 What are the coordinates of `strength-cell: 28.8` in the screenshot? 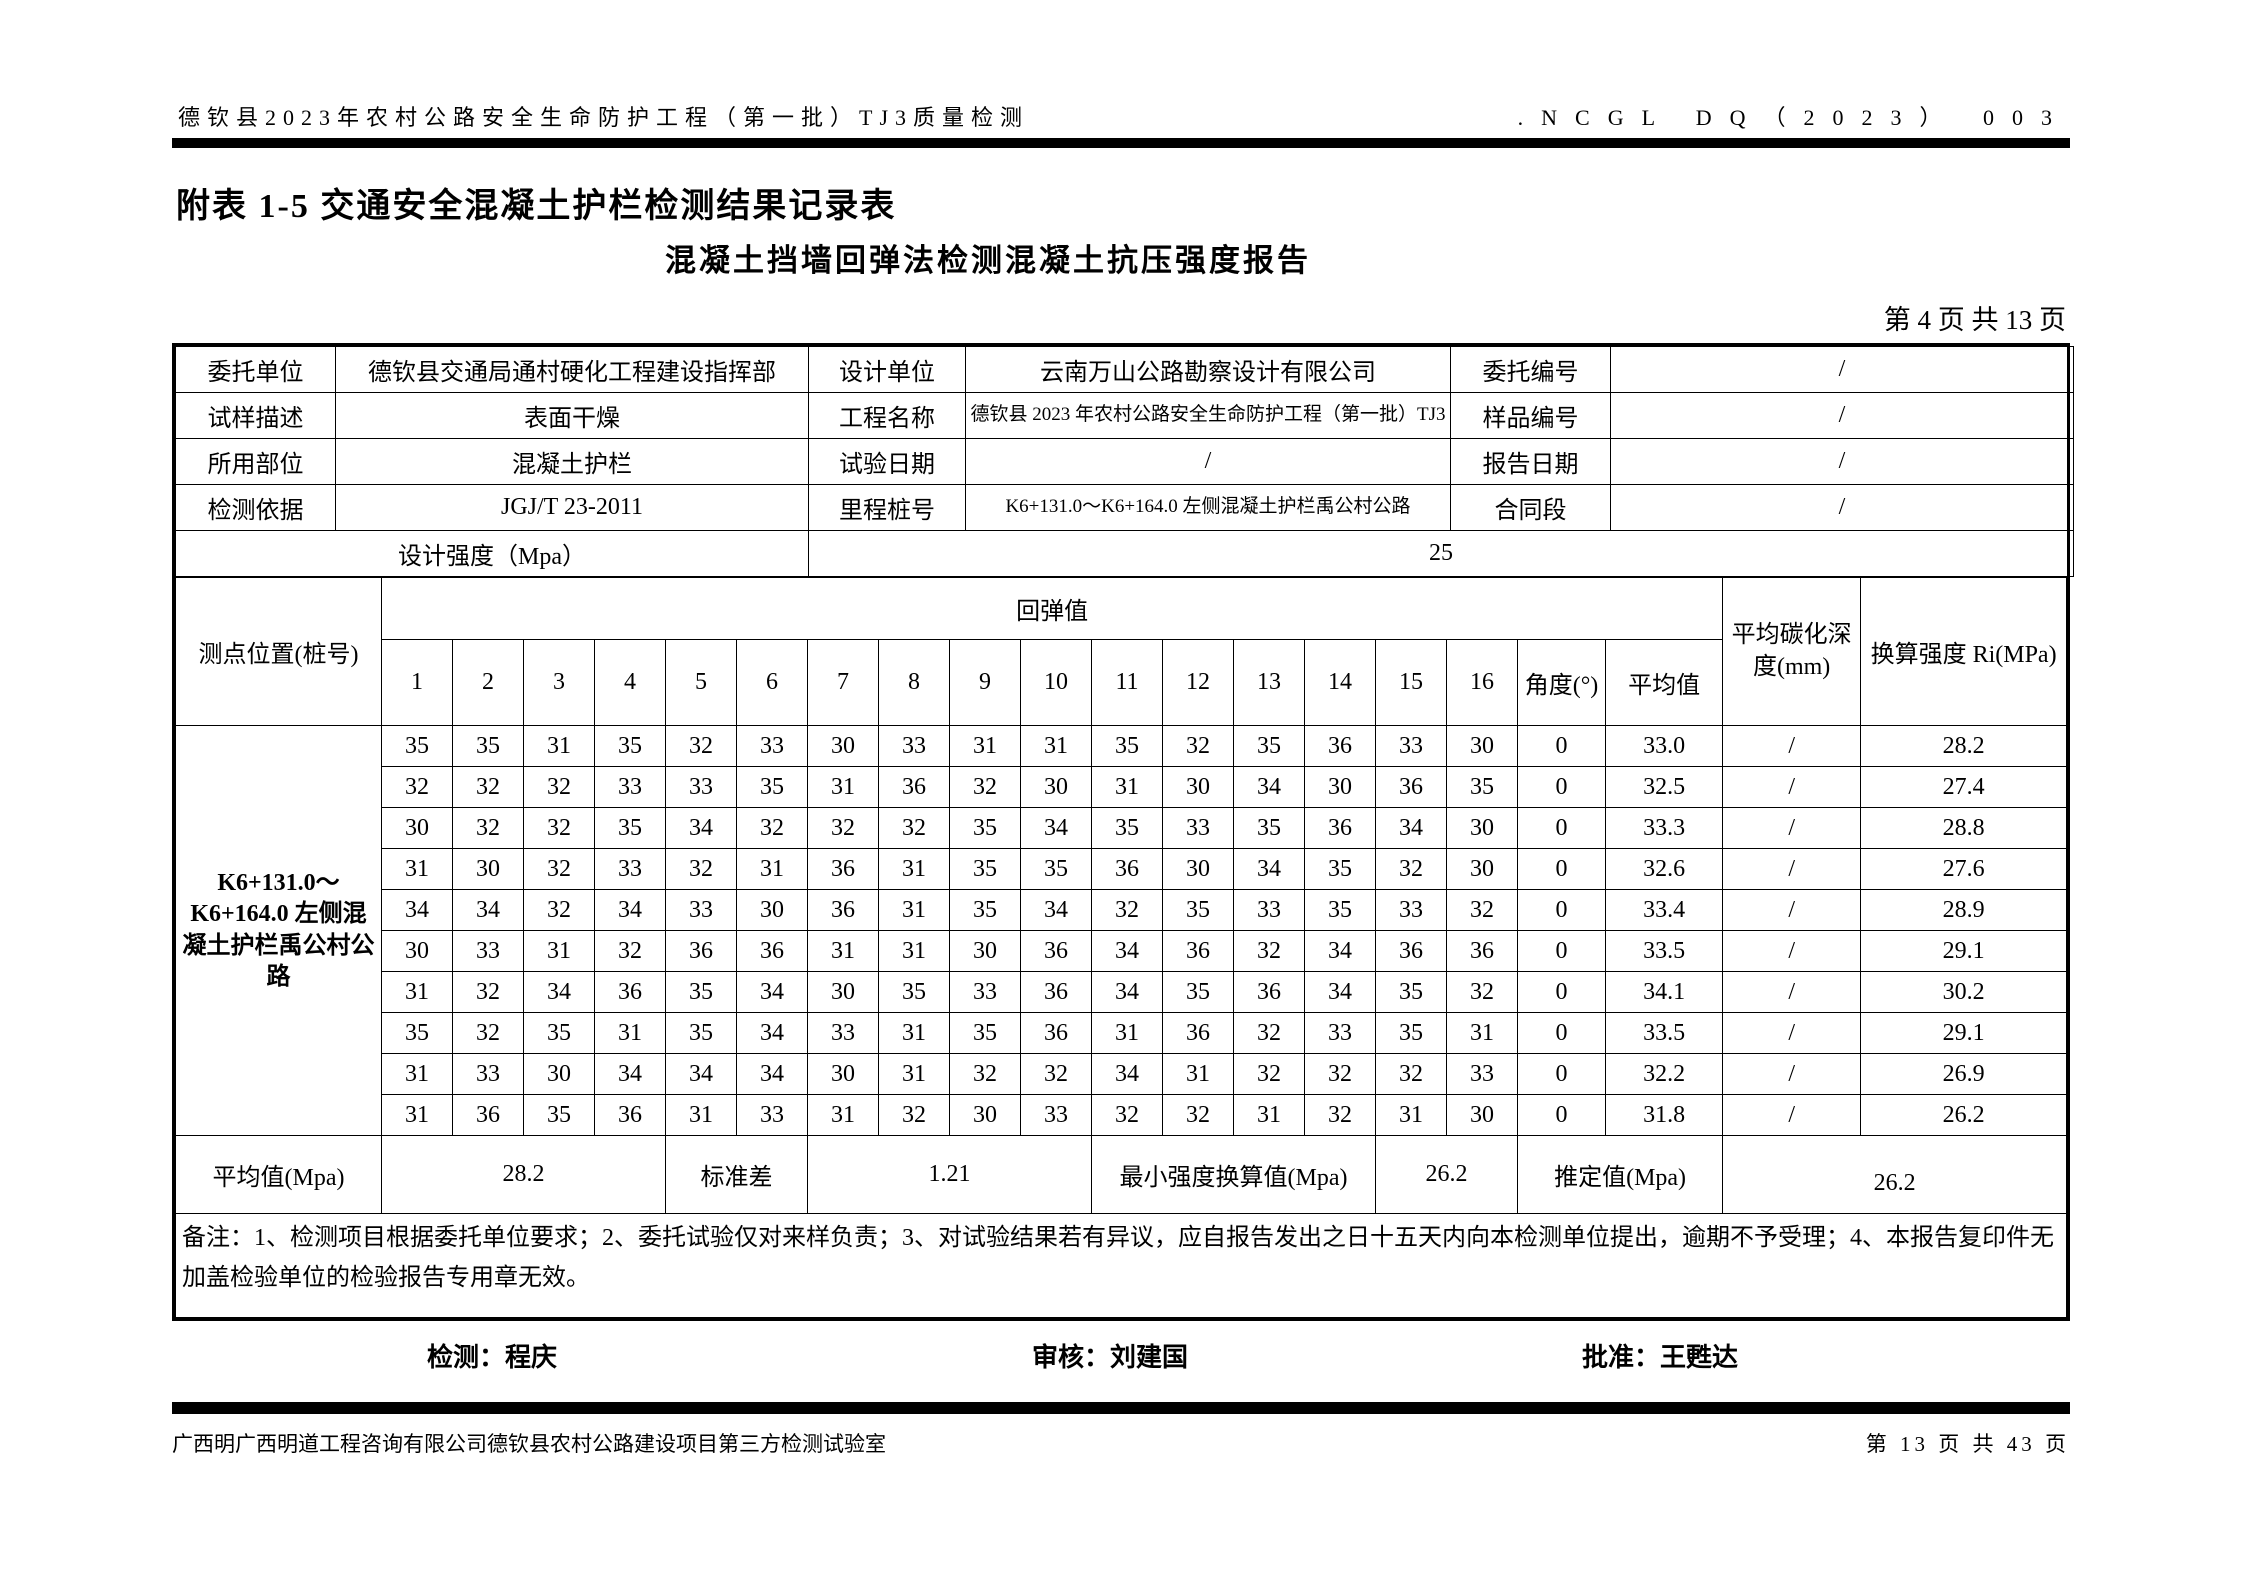 It's located at (1963, 828).